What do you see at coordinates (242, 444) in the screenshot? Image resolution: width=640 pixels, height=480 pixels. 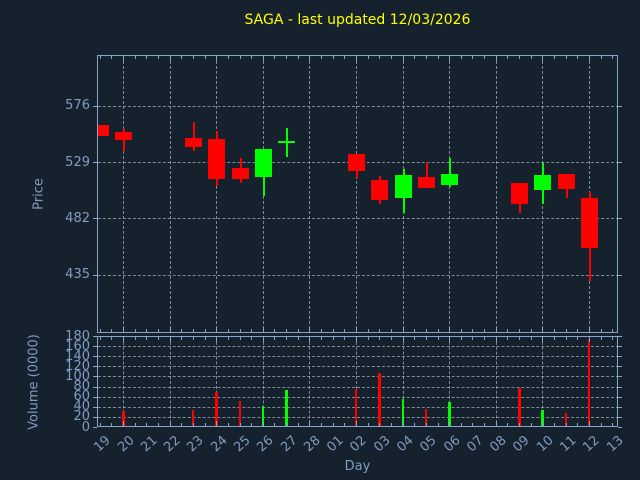 I see `x-tick-label-25: 25` at bounding box center [242, 444].